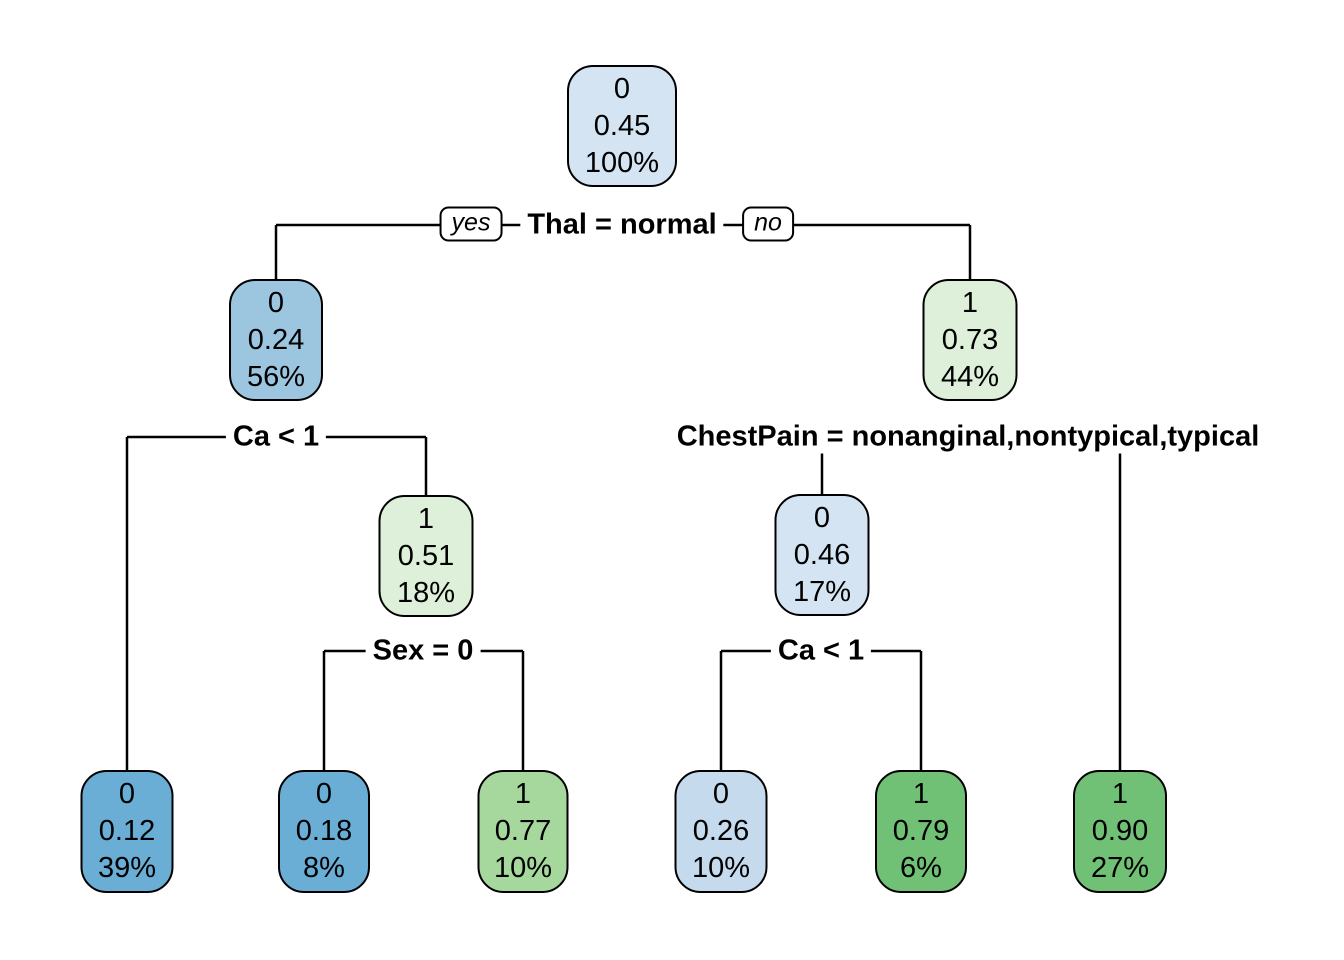 Image resolution: width=1344 pixels, height=960 pixels. What do you see at coordinates (970, 376) in the screenshot?
I see `node-pct: 44%` at bounding box center [970, 376].